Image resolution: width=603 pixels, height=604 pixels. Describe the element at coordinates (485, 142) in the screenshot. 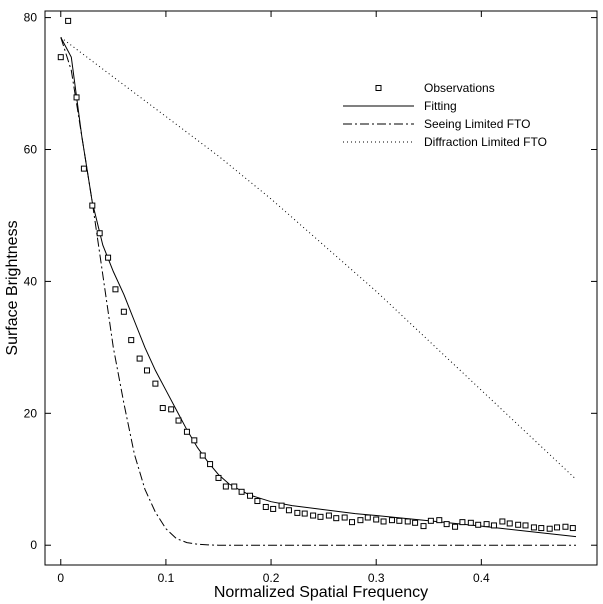

I see `legend-label-diffraction-limited-fto: Diffraction Limited FTO` at that location.